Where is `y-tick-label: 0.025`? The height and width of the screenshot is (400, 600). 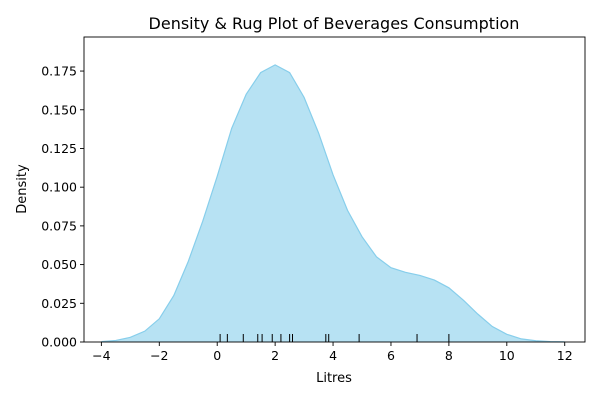
y-tick-label: 0.025 is located at coordinates (59, 303).